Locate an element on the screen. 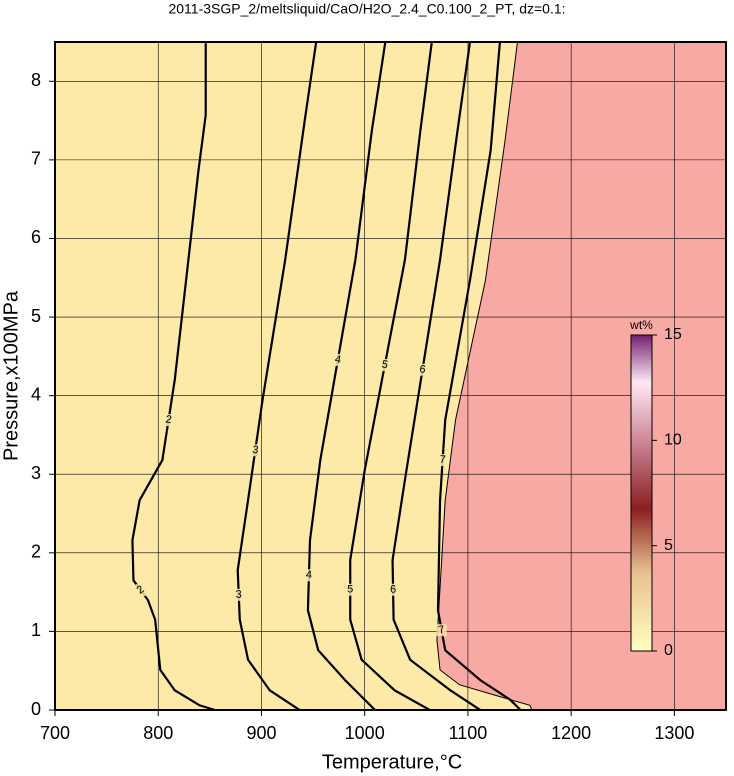  y-tick-label: 7 is located at coordinates (36, 159).